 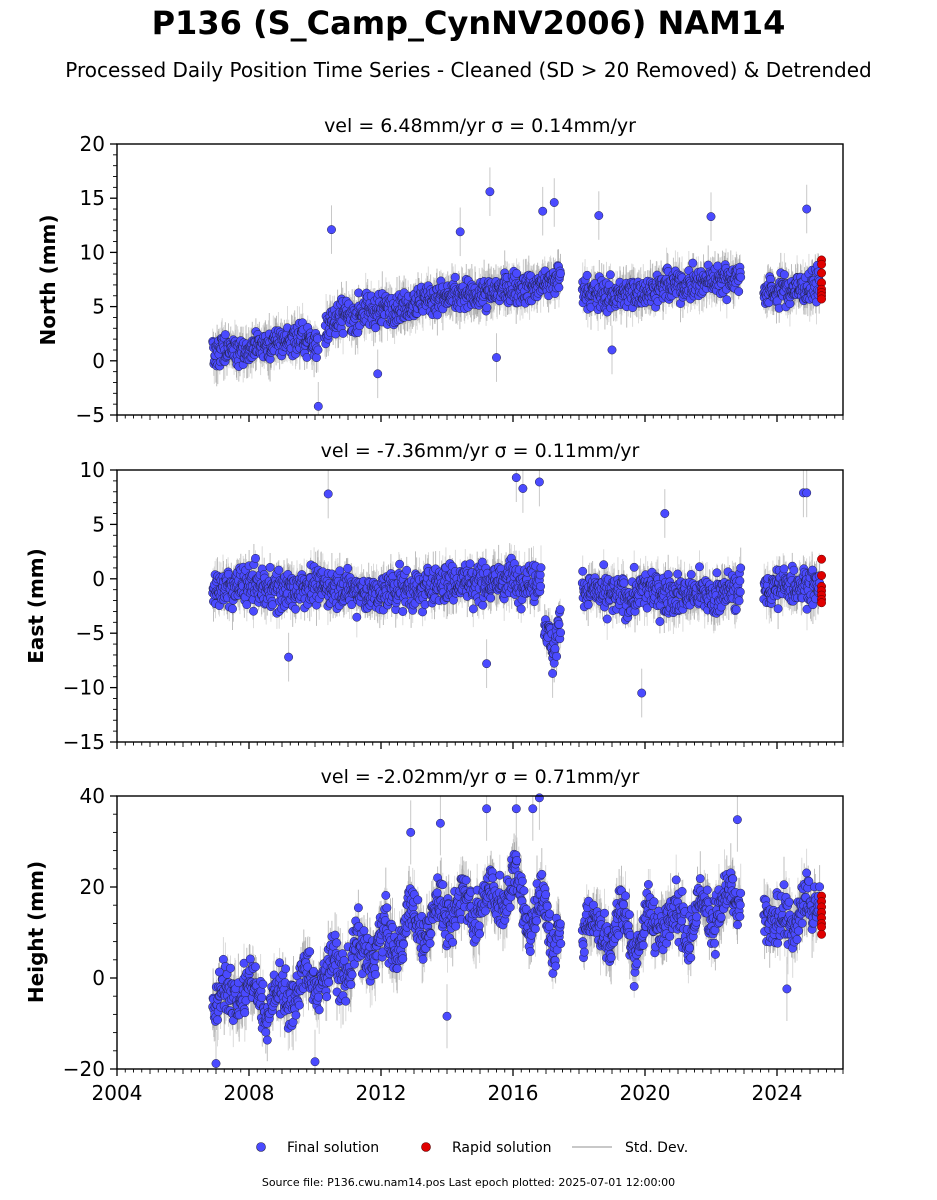 I want to click on y-tick-label: 20, so click(x=92, y=144).